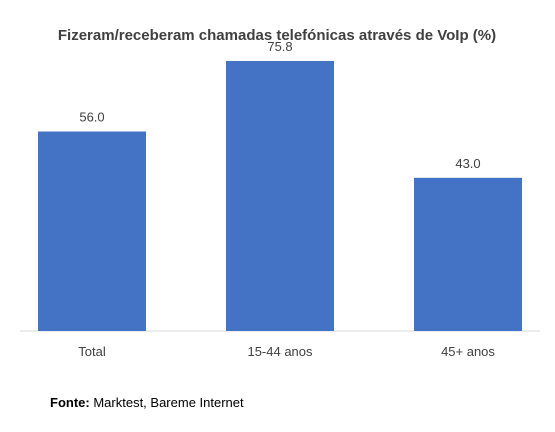 This screenshot has width=555, height=432. What do you see at coordinates (70, 402) in the screenshot?
I see `source-label: Fonte:` at bounding box center [70, 402].